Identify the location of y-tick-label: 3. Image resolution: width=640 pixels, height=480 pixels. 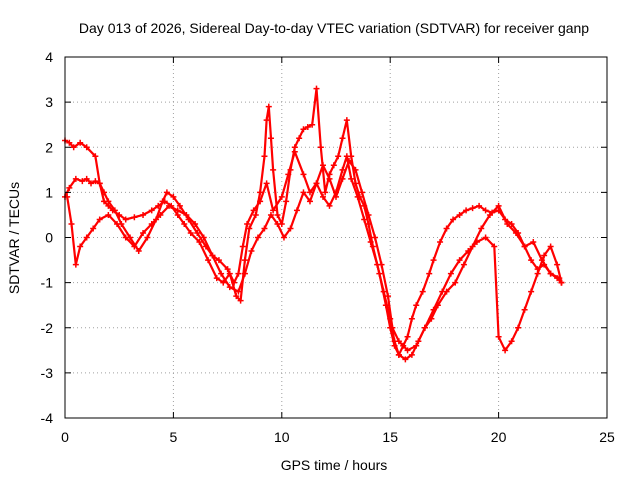
(49, 102).